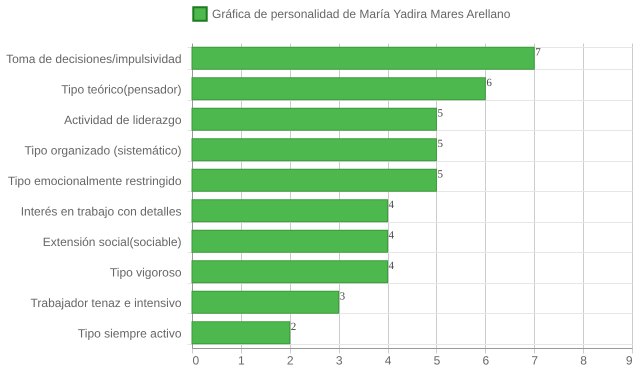 This screenshot has height=372, width=639. What do you see at coordinates (486, 361) in the screenshot?
I see `x-tick-label: 6` at bounding box center [486, 361].